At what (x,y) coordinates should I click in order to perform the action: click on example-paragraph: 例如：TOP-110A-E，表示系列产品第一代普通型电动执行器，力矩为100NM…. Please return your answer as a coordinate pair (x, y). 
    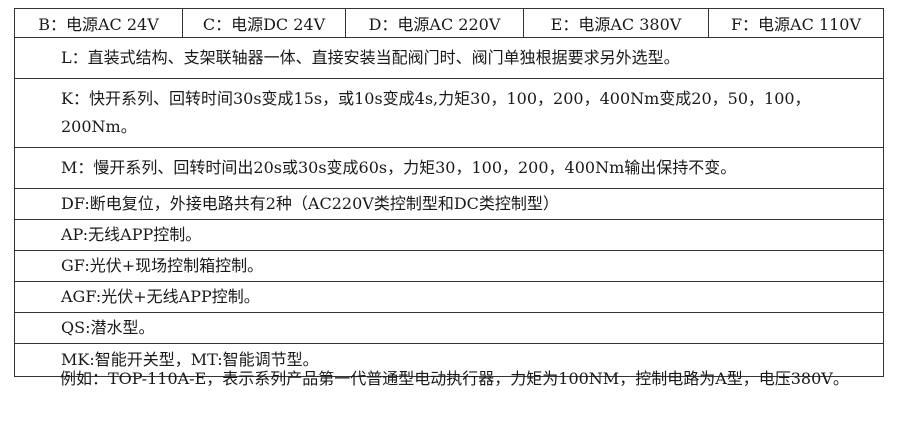
    Looking at the image, I should click on (454, 378).